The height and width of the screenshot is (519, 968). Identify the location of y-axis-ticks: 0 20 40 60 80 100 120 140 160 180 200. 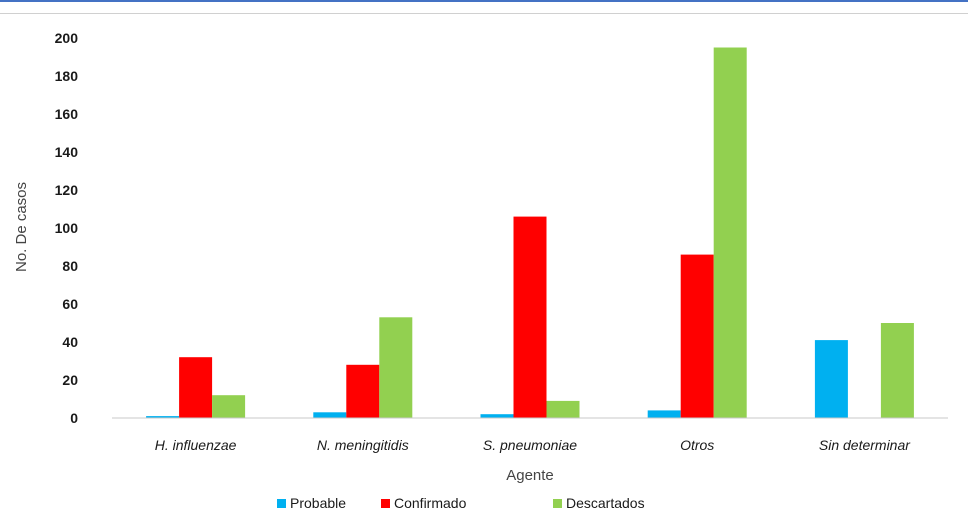
(67, 228).